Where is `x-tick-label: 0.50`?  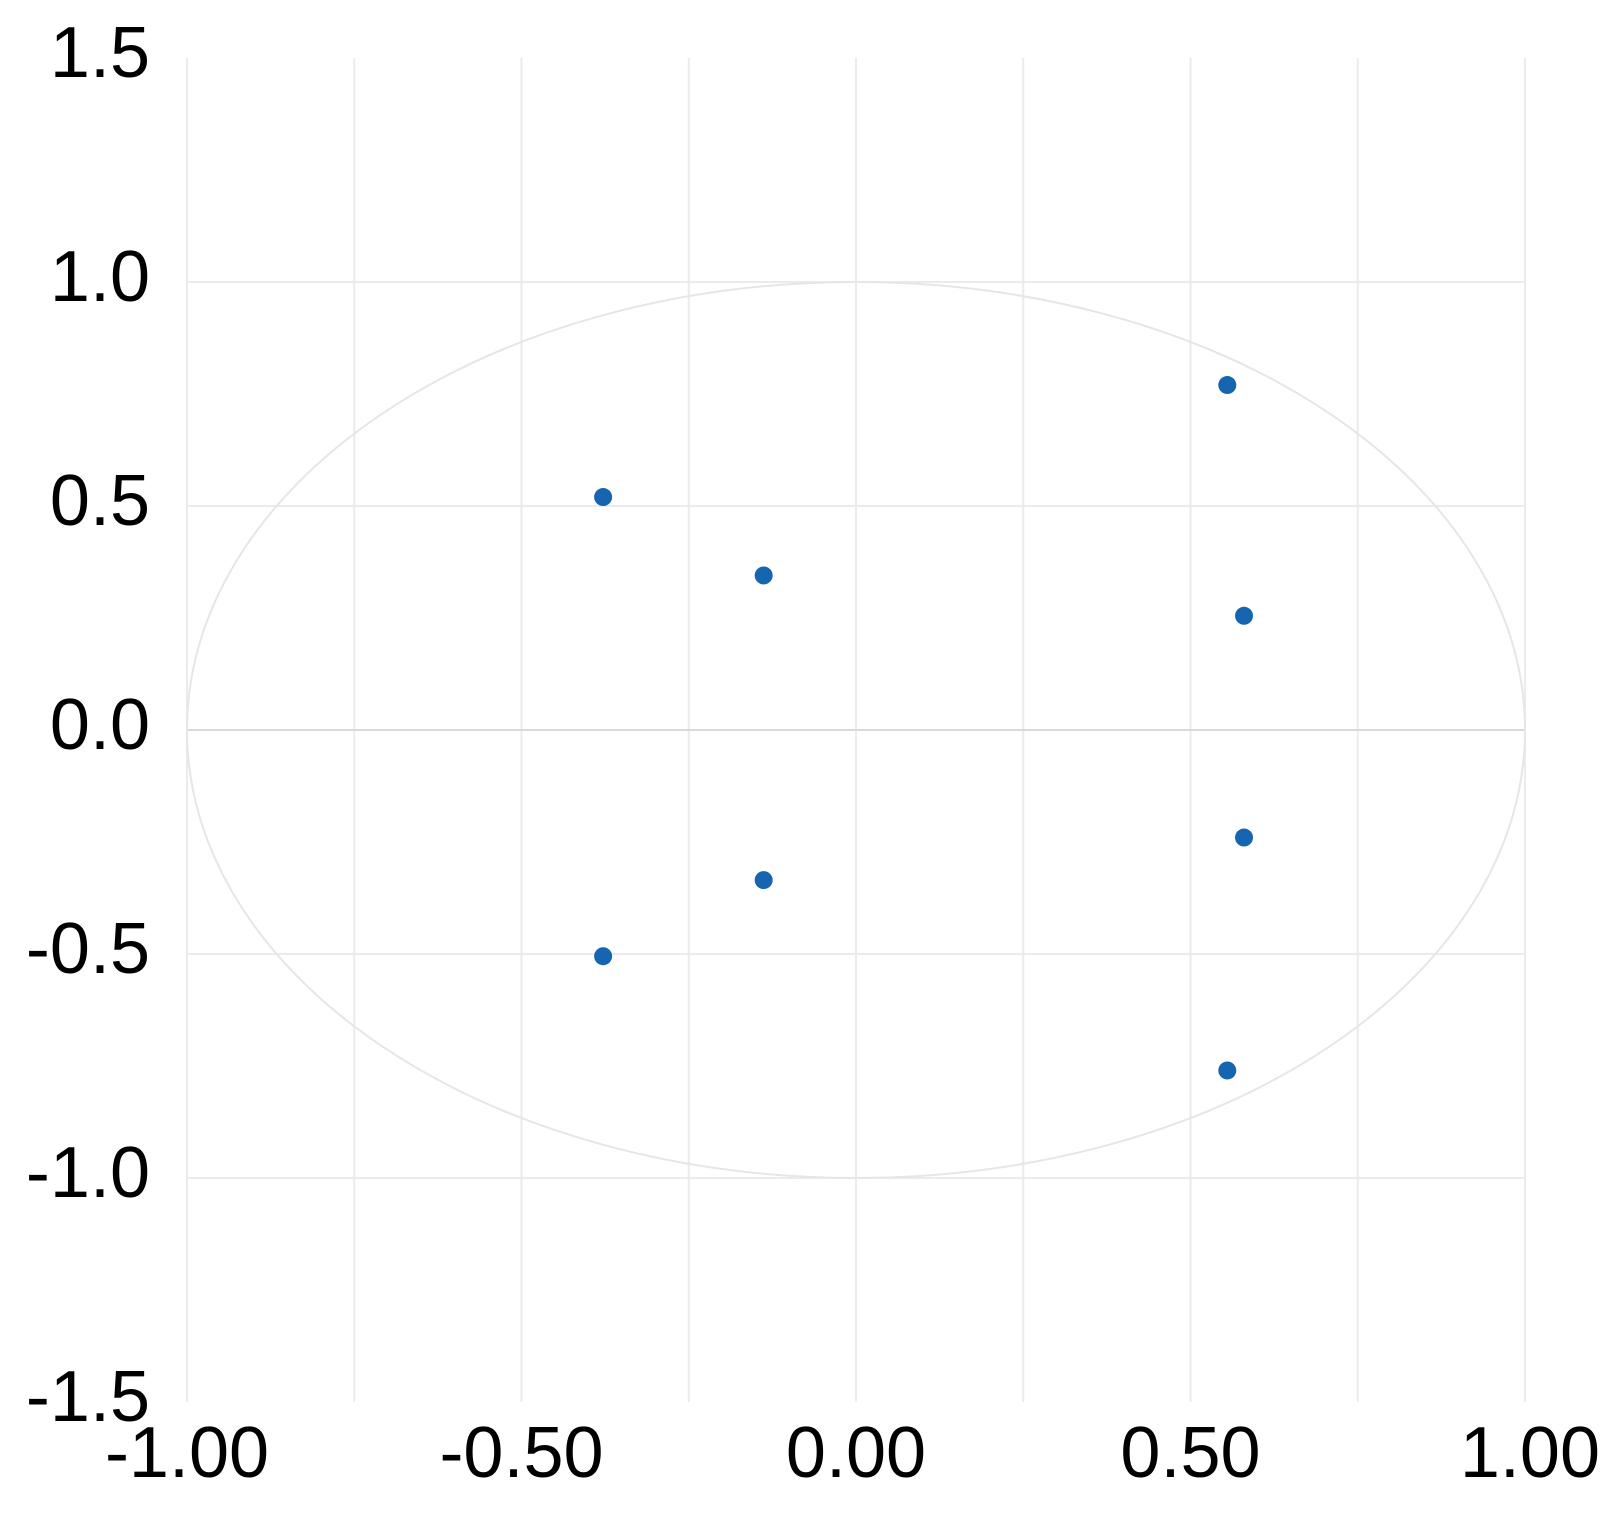
x-tick-label: 0.50 is located at coordinates (1190, 1453).